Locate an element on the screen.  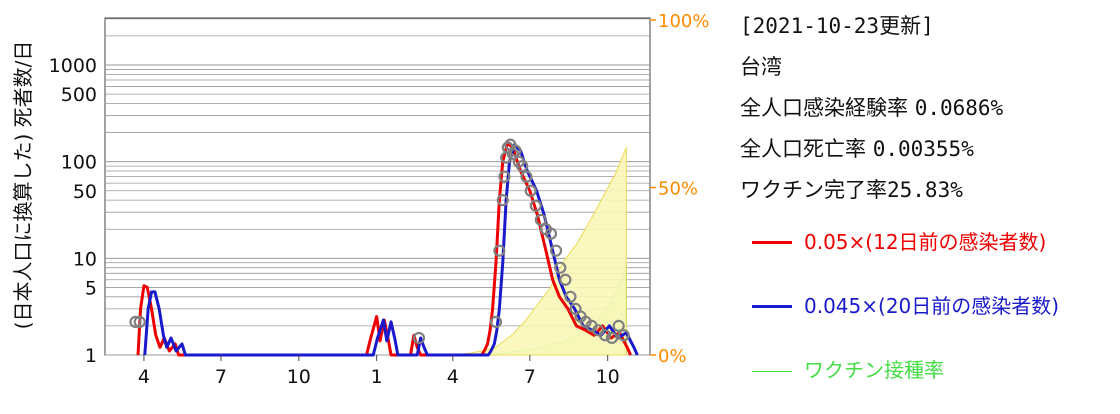
y-tick-label: 50 is located at coordinates (85, 192).